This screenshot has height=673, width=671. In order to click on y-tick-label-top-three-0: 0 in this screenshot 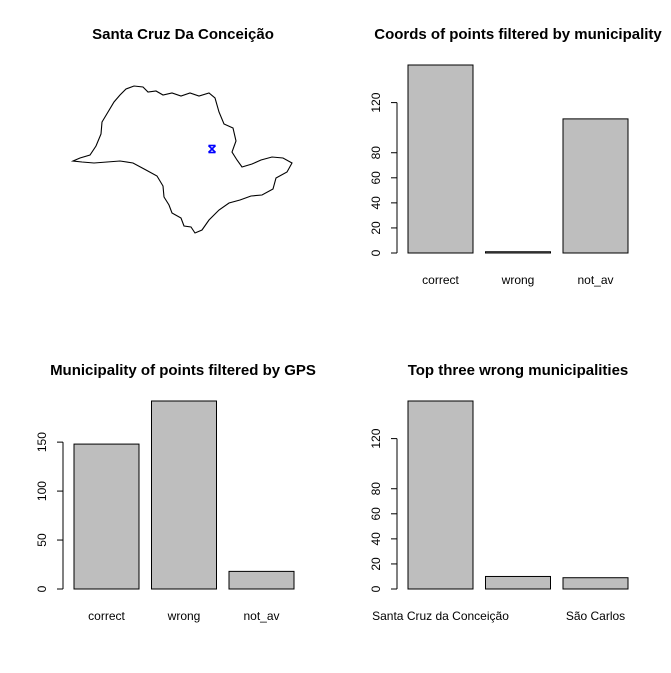, I will do `click(376, 588)`.